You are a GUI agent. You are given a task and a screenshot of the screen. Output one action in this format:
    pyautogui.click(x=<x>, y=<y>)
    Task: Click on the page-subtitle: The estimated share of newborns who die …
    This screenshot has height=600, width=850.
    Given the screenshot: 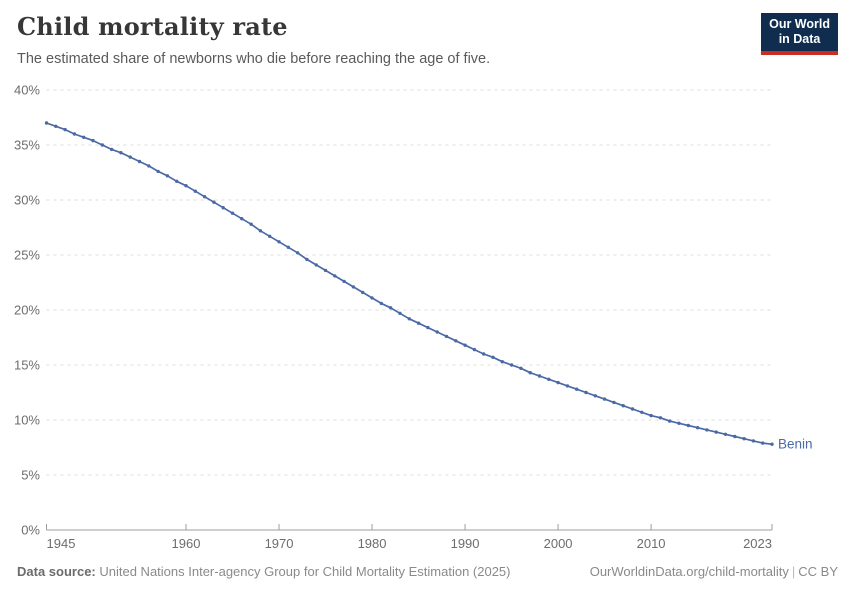 What is the action you would take?
    pyautogui.click(x=254, y=59)
    